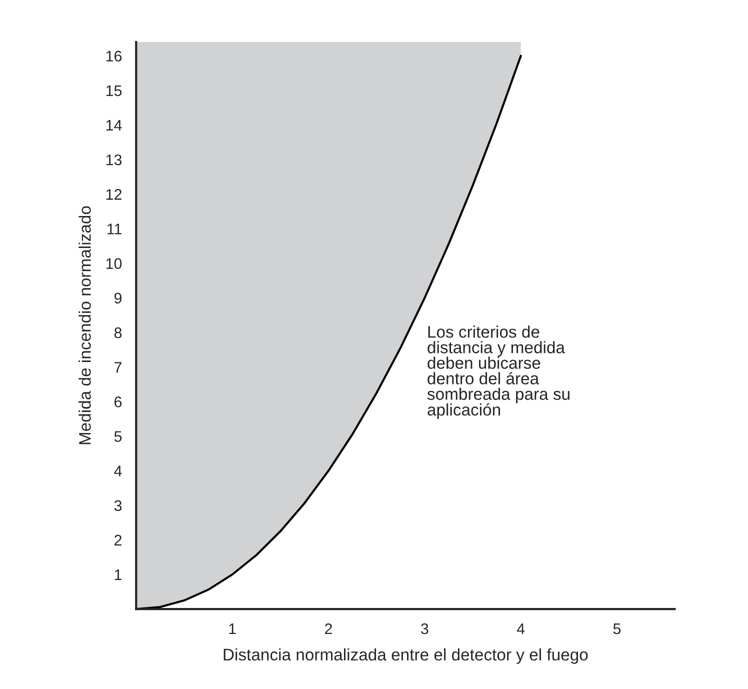 Image resolution: width=748 pixels, height=689 pixels. What do you see at coordinates (118, 575) in the screenshot?
I see `y-tick-label: 1` at bounding box center [118, 575].